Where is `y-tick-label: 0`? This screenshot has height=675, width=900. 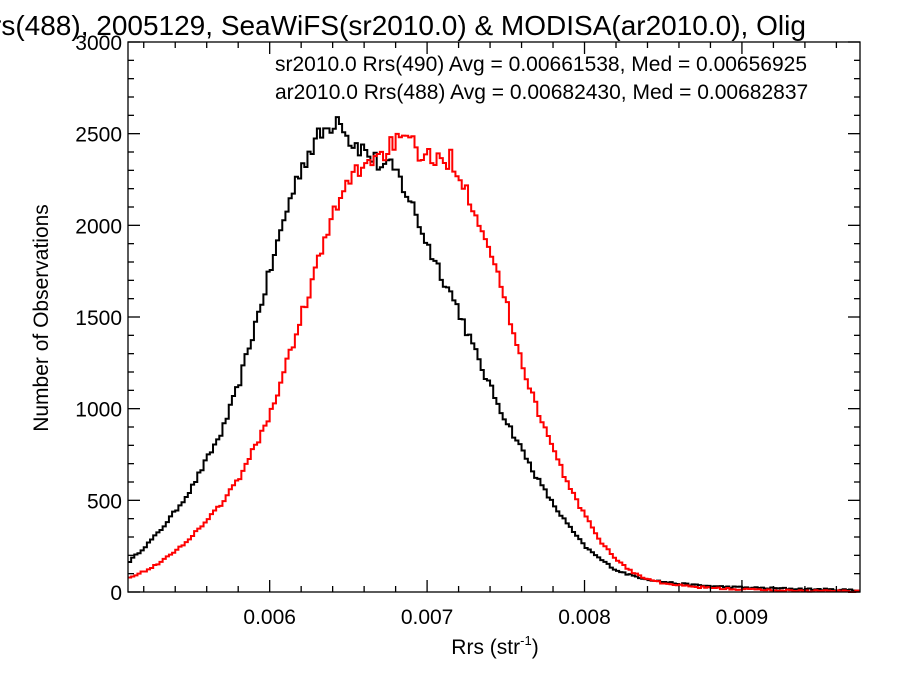
y-tick-label: 0 is located at coordinates (116, 593).